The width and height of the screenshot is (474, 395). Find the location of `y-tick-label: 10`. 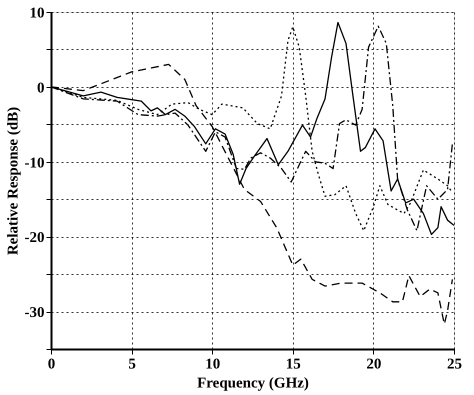

y-tick-label: 10 is located at coordinates (37, 14).